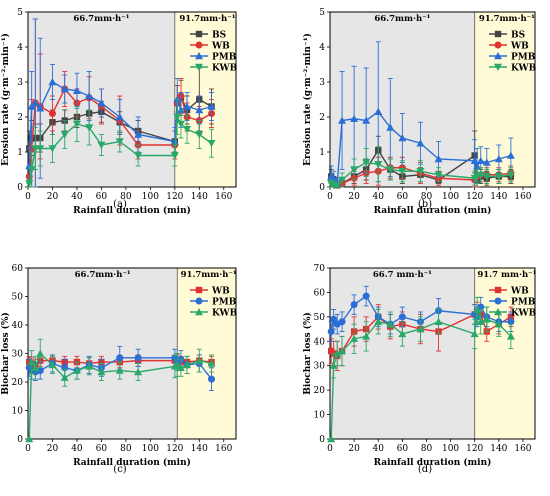 The height and width of the screenshot is (496, 550). I want to click on y-axis-label: Erosion rate (g·m⁻²·min⁻¹), so click(5, 99).